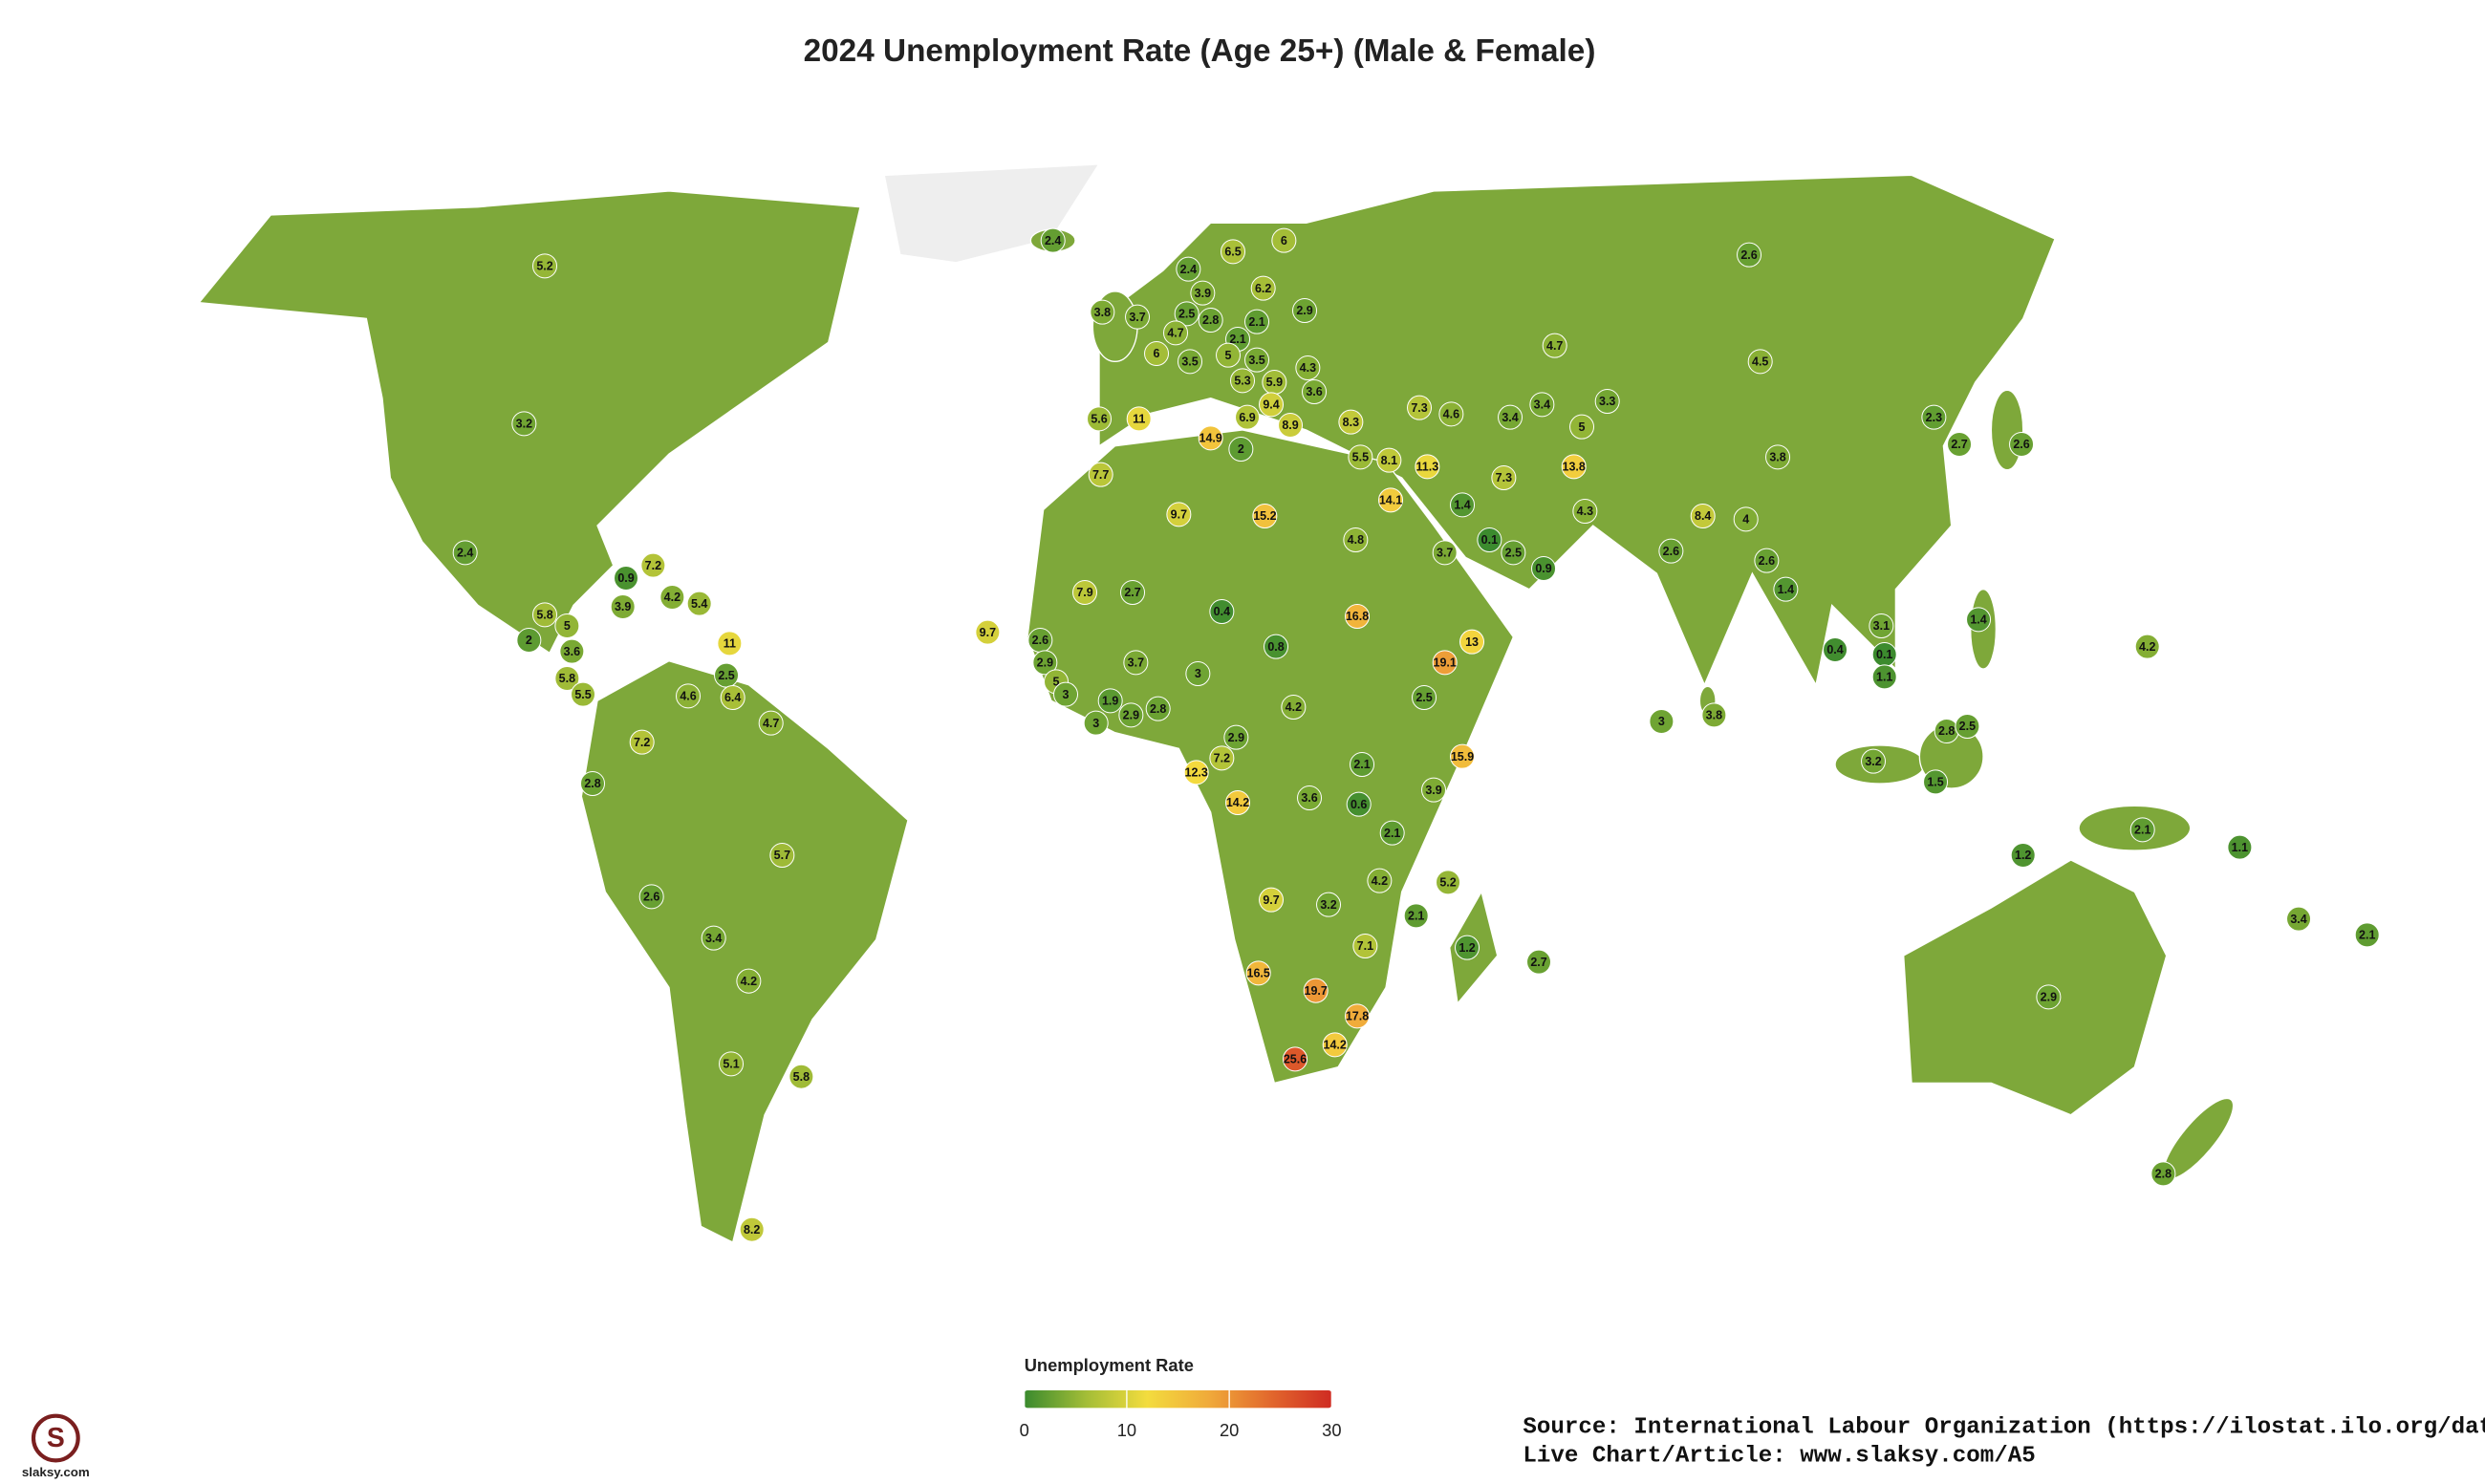 This screenshot has width=2485, height=1484. What do you see at coordinates (1472, 642) in the screenshot?
I see `country-value: 13` at bounding box center [1472, 642].